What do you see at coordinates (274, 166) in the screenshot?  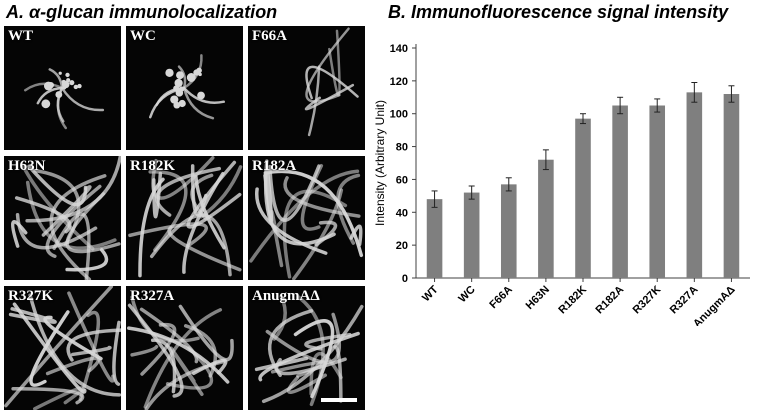 I see `micrograph-label: R182A` at bounding box center [274, 166].